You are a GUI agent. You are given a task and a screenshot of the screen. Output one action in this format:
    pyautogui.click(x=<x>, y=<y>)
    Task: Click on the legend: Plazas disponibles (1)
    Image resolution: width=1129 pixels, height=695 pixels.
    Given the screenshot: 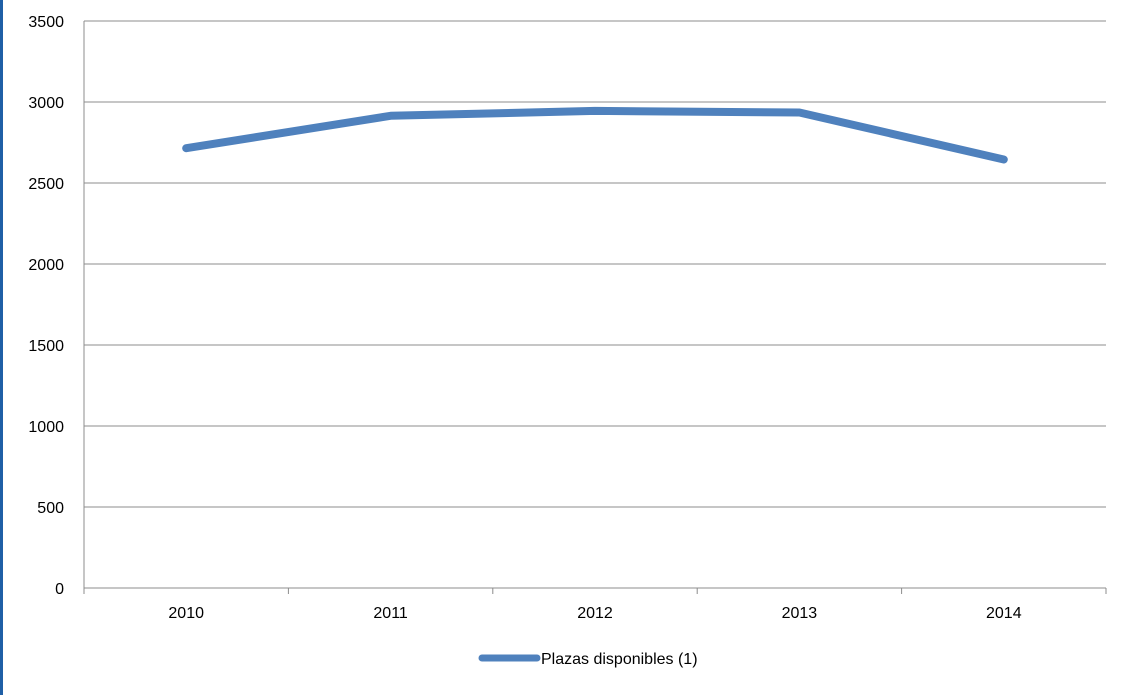 What is the action you would take?
    pyautogui.click(x=588, y=659)
    